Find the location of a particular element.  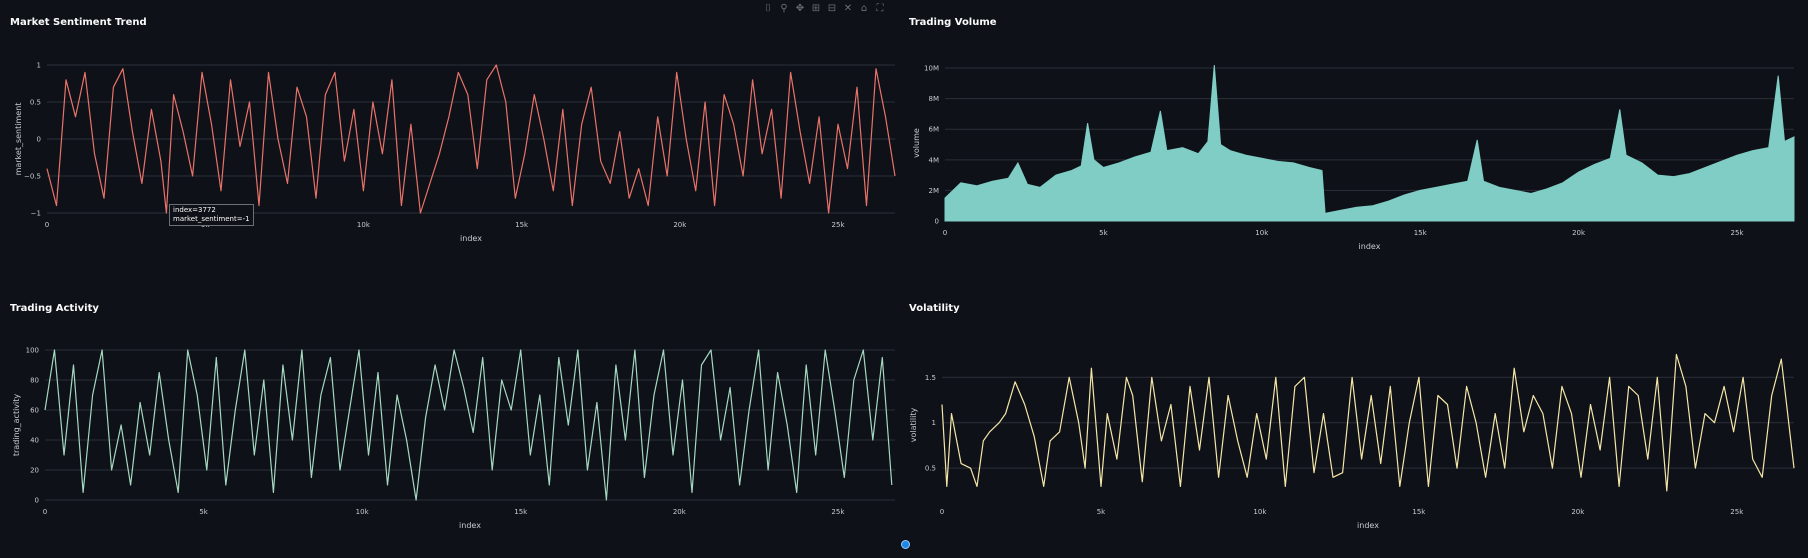

fullscreen-icon: ⛶ is located at coordinates (880, 8).